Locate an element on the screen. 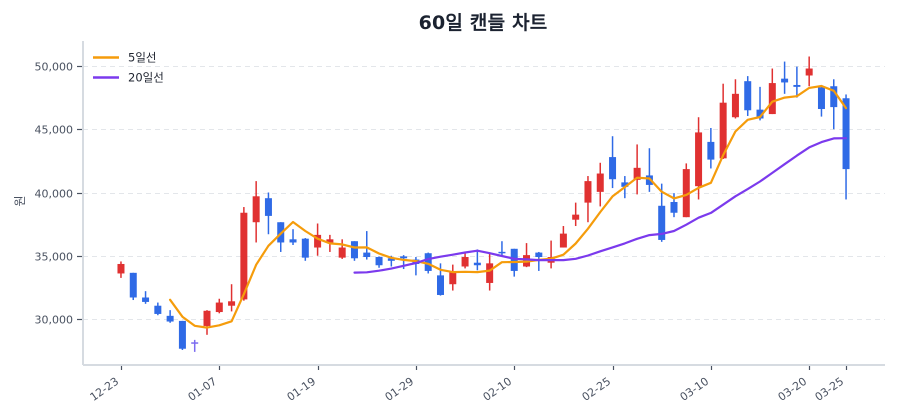 The width and height of the screenshot is (900, 420). x-tick-label: 01-29 is located at coordinates (400, 389).